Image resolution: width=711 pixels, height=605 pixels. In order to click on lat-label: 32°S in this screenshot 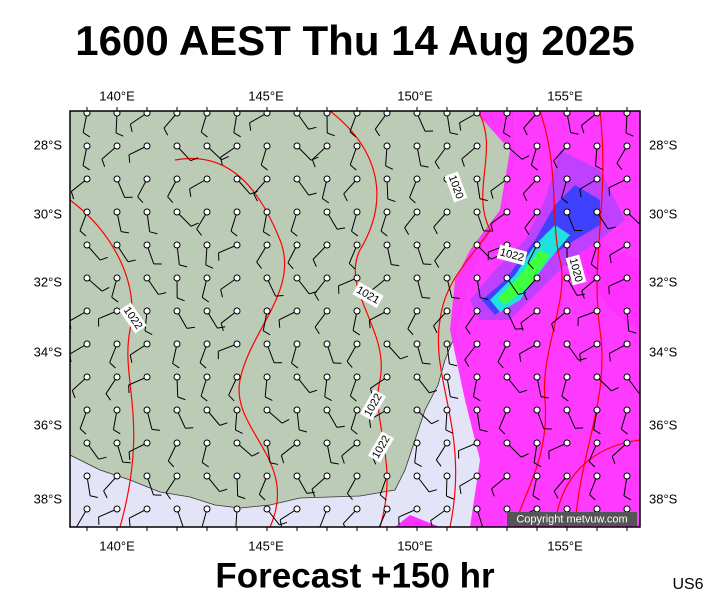, I will do `click(663, 281)`.